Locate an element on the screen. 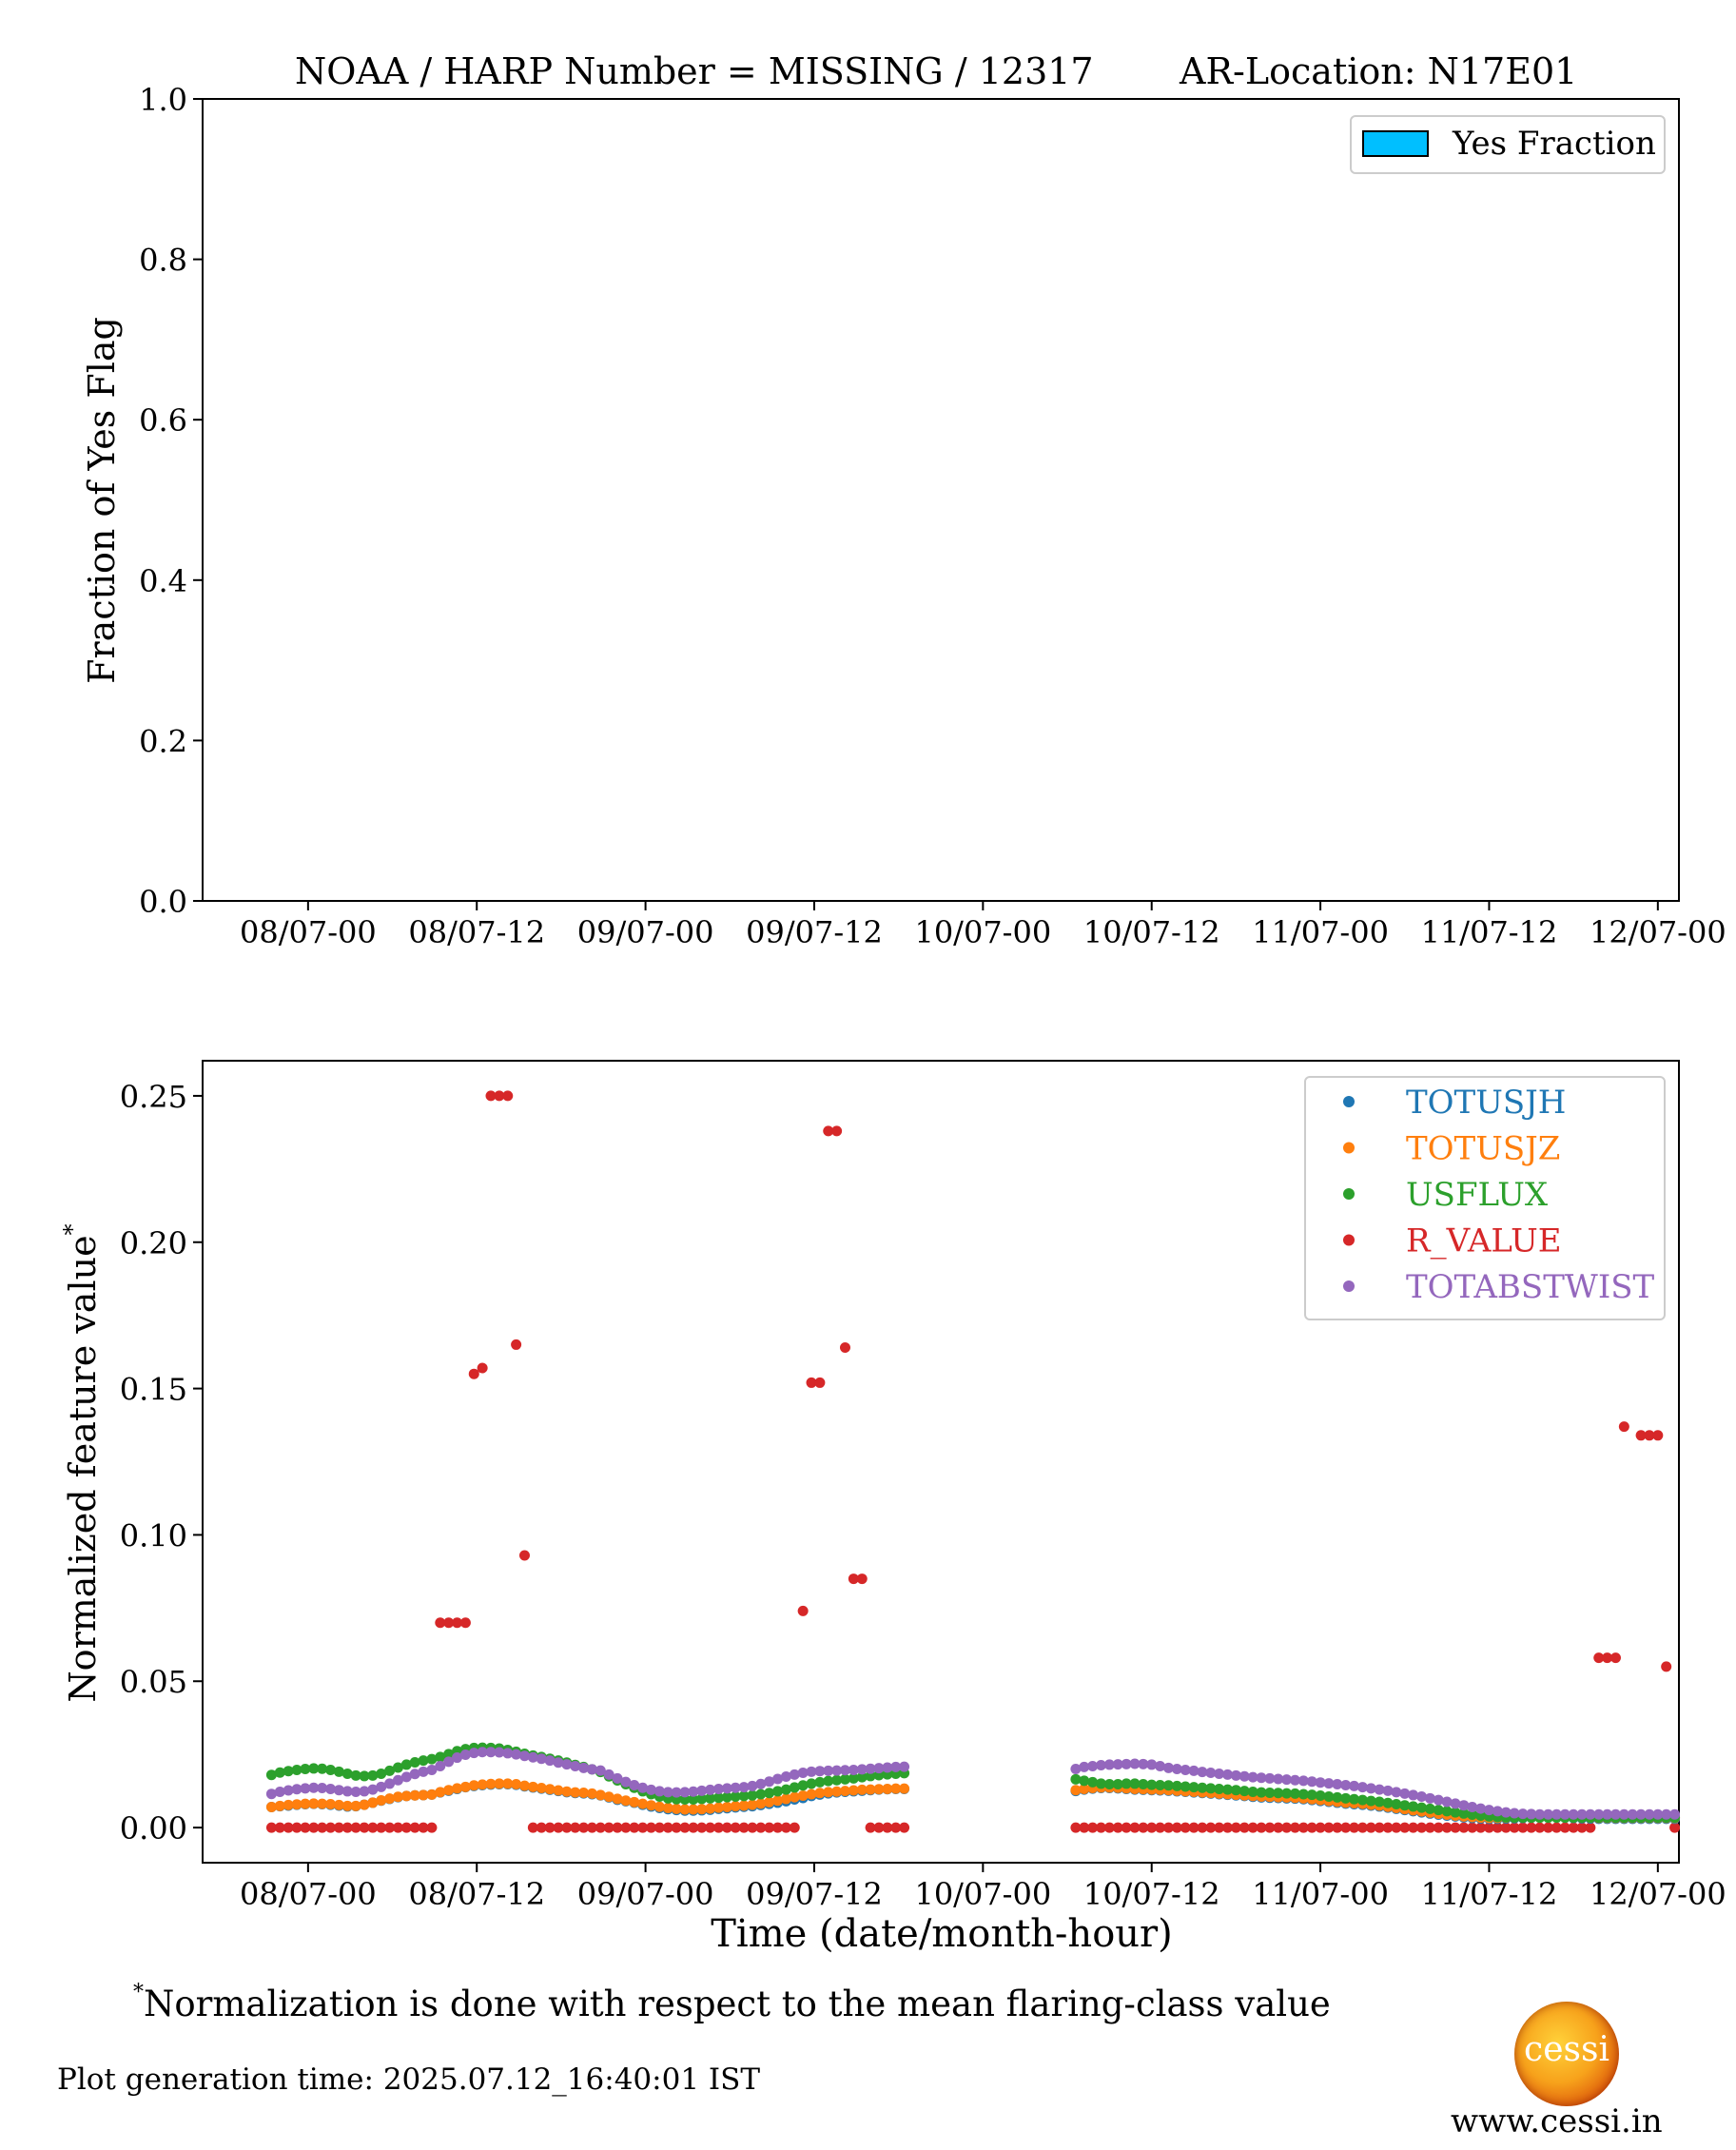 The image size is (1736, 2150). website-link: www.cessi.in is located at coordinates (1557, 2121).